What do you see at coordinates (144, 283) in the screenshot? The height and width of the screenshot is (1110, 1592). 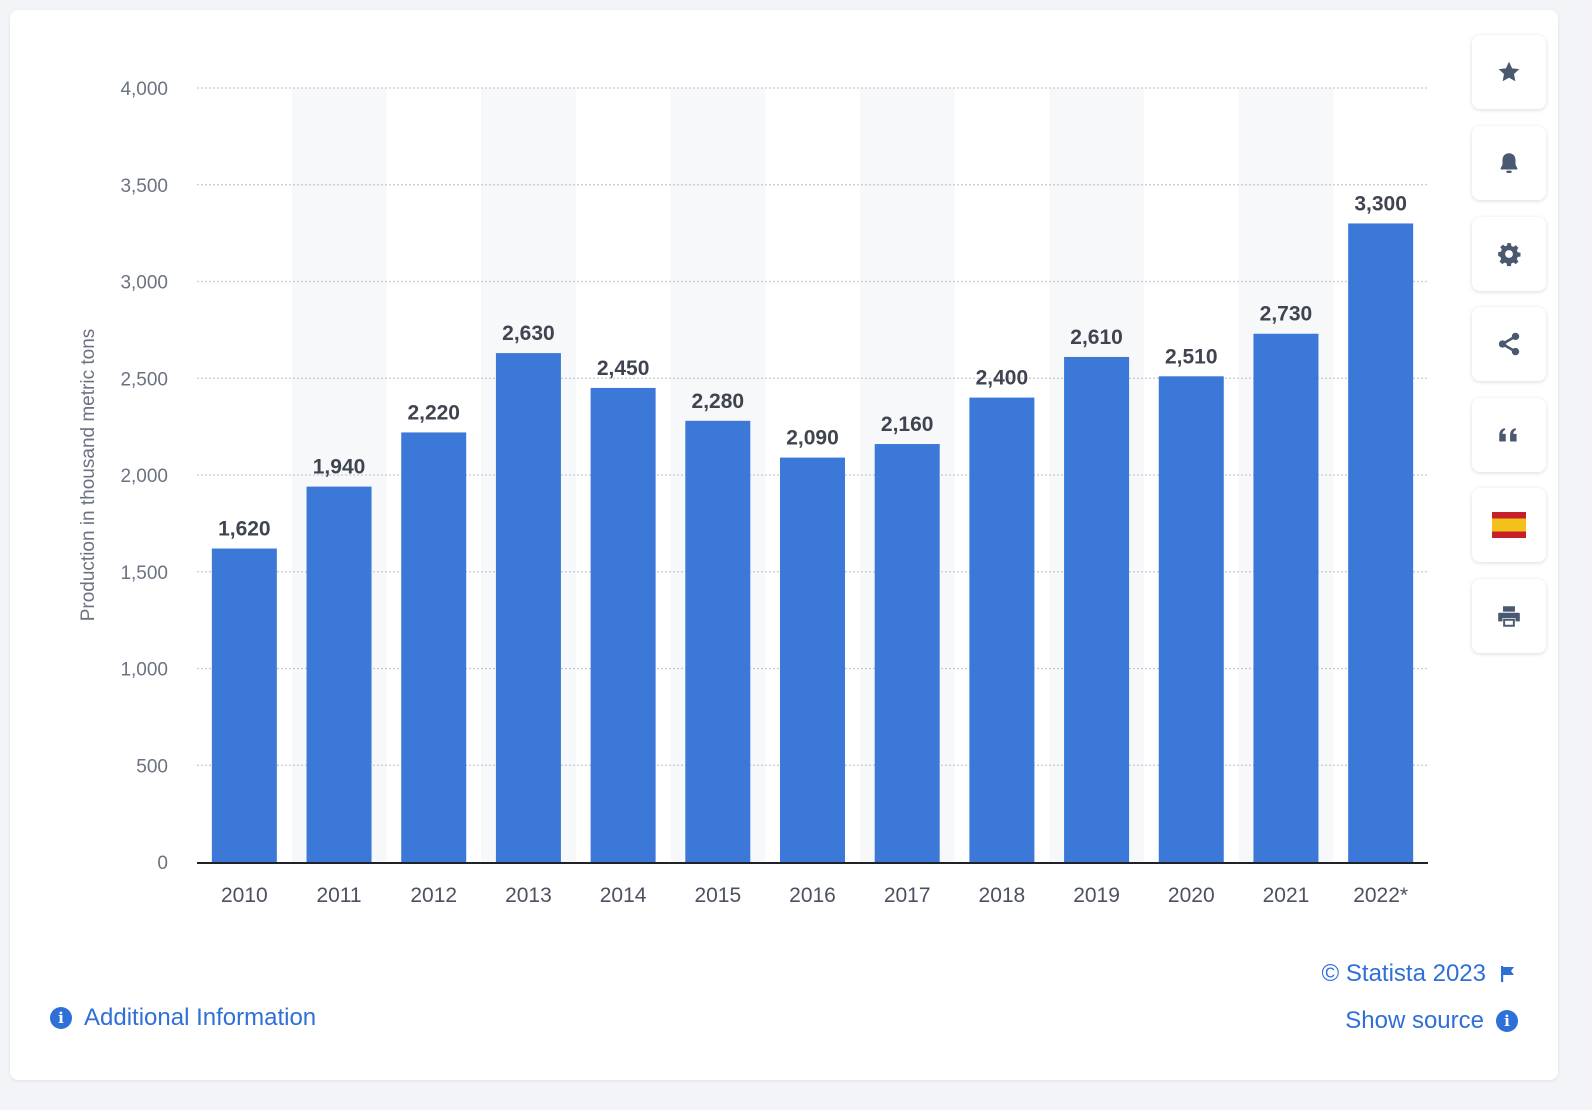 I see `y-tick-label: 3,000` at bounding box center [144, 283].